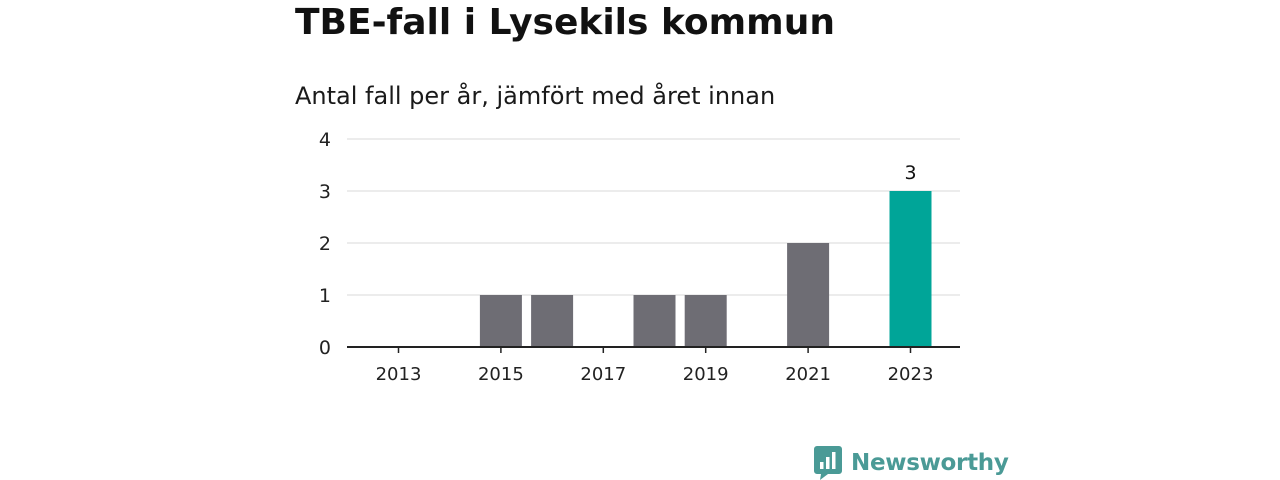 The image size is (1280, 480). Describe the element at coordinates (828, 463) in the screenshot. I see `bar-chart-speech-bubble-icon` at that location.